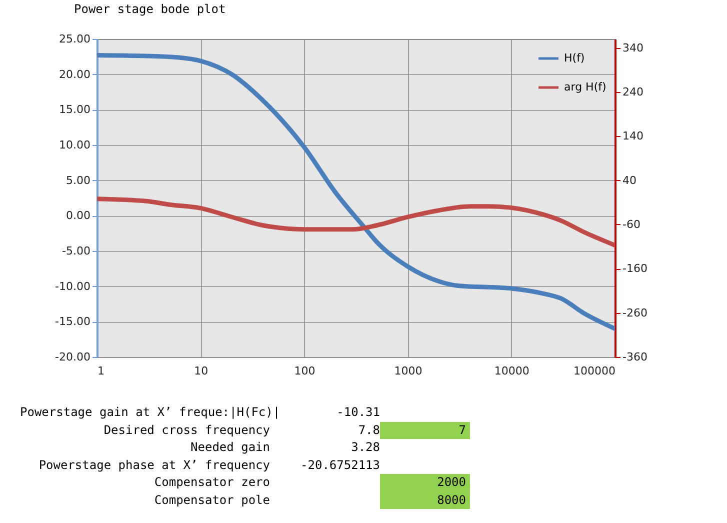 This screenshot has height=523, width=727. Describe the element at coordinates (285, 447) in the screenshot. I see `text: Needed gain 3.28` at that location.